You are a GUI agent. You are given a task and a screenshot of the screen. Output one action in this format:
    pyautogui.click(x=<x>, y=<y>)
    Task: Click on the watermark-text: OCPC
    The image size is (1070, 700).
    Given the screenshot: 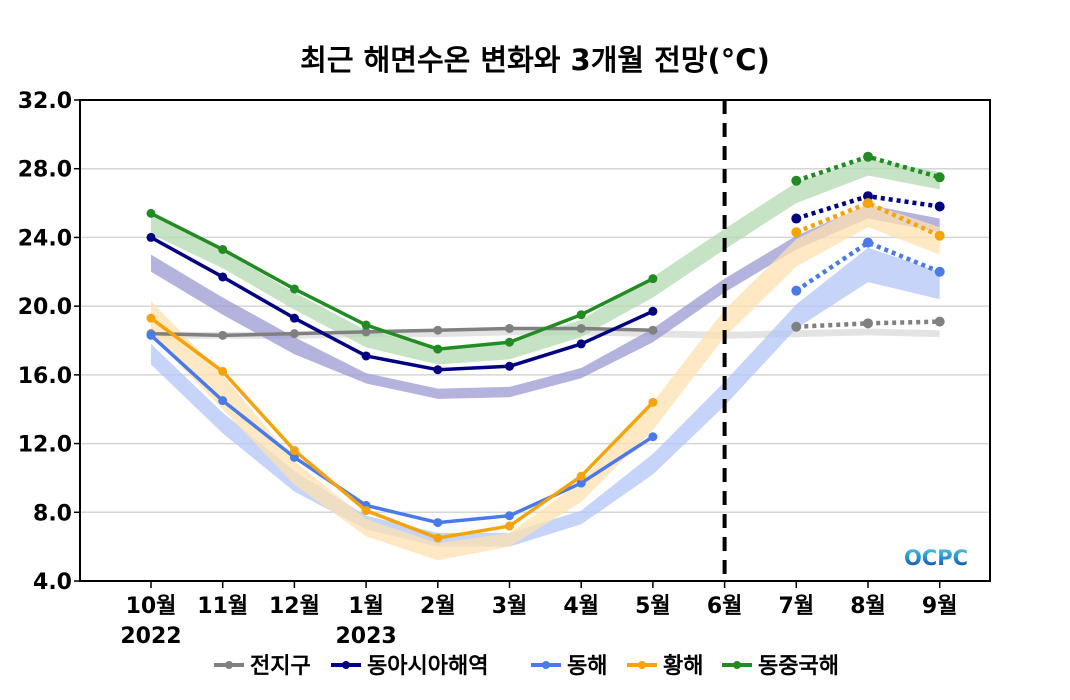 What is the action you would take?
    pyautogui.click(x=936, y=558)
    